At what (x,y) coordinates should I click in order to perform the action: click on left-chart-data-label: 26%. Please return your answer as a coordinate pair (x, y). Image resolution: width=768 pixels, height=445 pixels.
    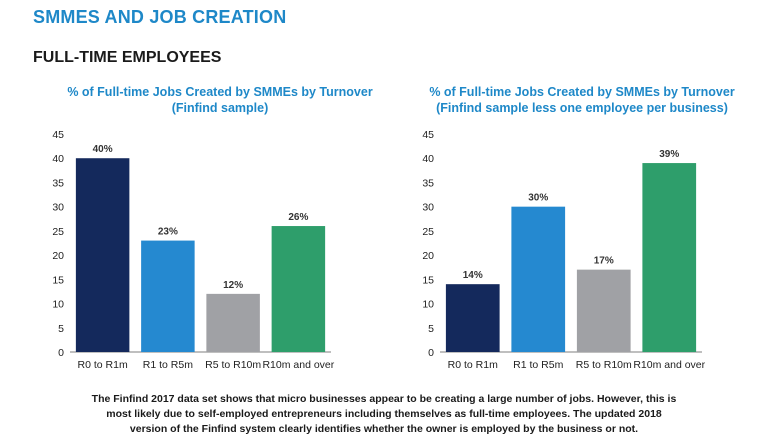
    Looking at the image, I should click on (298, 217).